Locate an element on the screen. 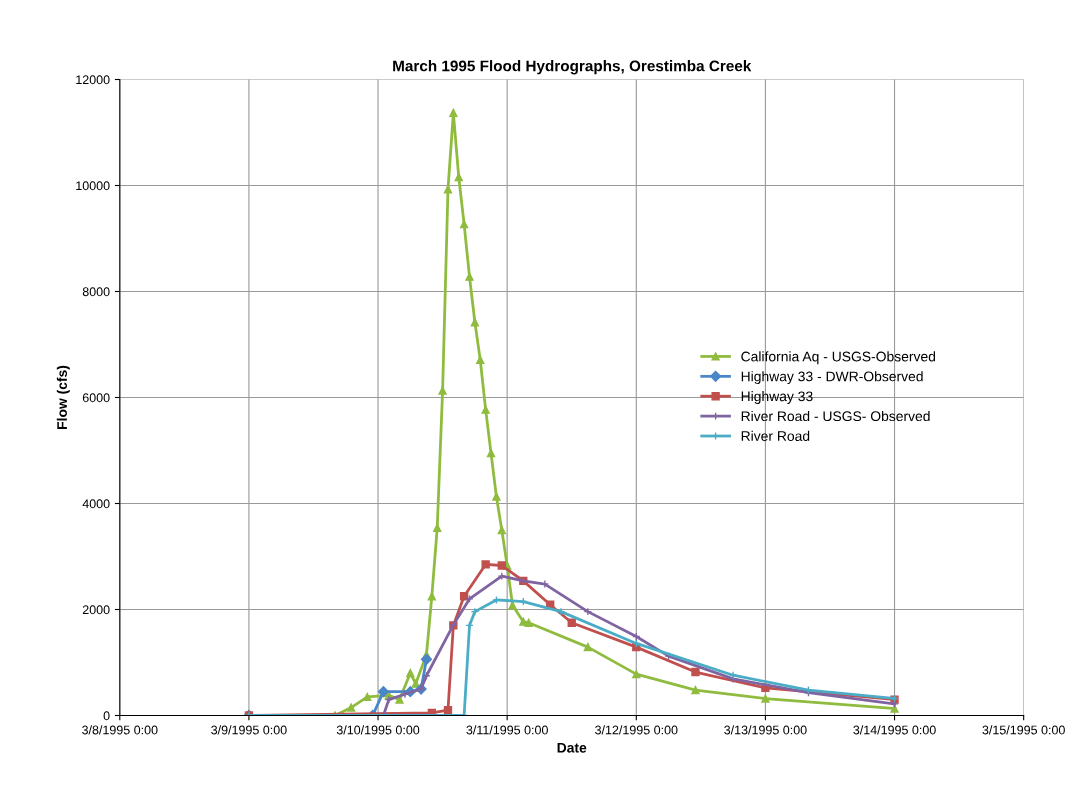 The width and height of the screenshot is (1089, 795). x-tick-label: 3/8/1995 0:00 is located at coordinates (120, 730).